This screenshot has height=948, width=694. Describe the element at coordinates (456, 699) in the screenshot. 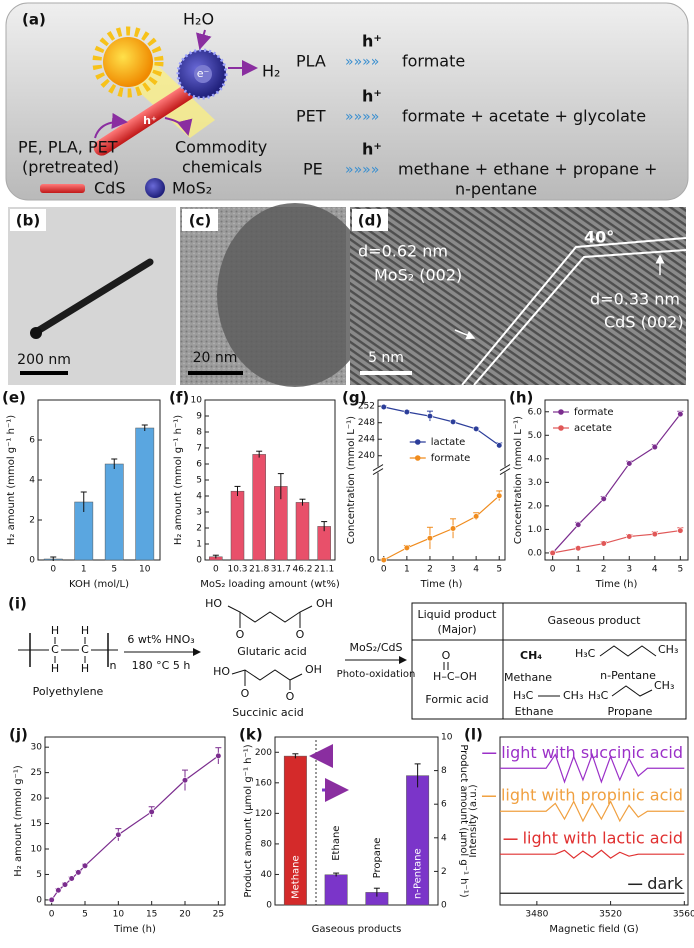

I see `compound-name: Formic acid` at that location.